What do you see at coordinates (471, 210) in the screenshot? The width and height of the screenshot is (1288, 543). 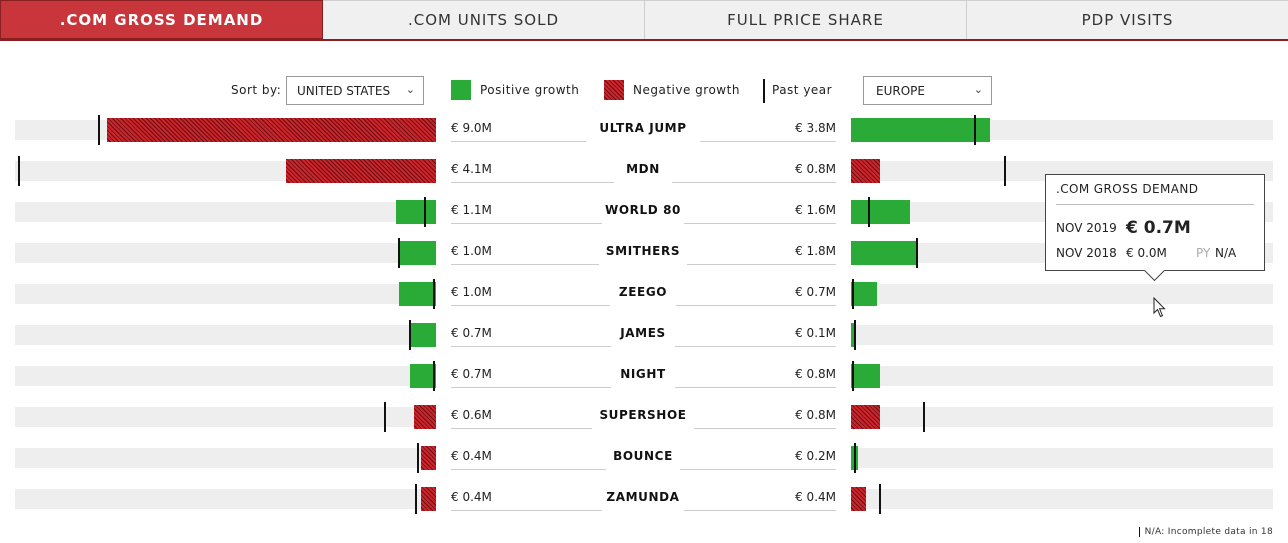 I see `left-value-label: € 1.1M` at bounding box center [471, 210].